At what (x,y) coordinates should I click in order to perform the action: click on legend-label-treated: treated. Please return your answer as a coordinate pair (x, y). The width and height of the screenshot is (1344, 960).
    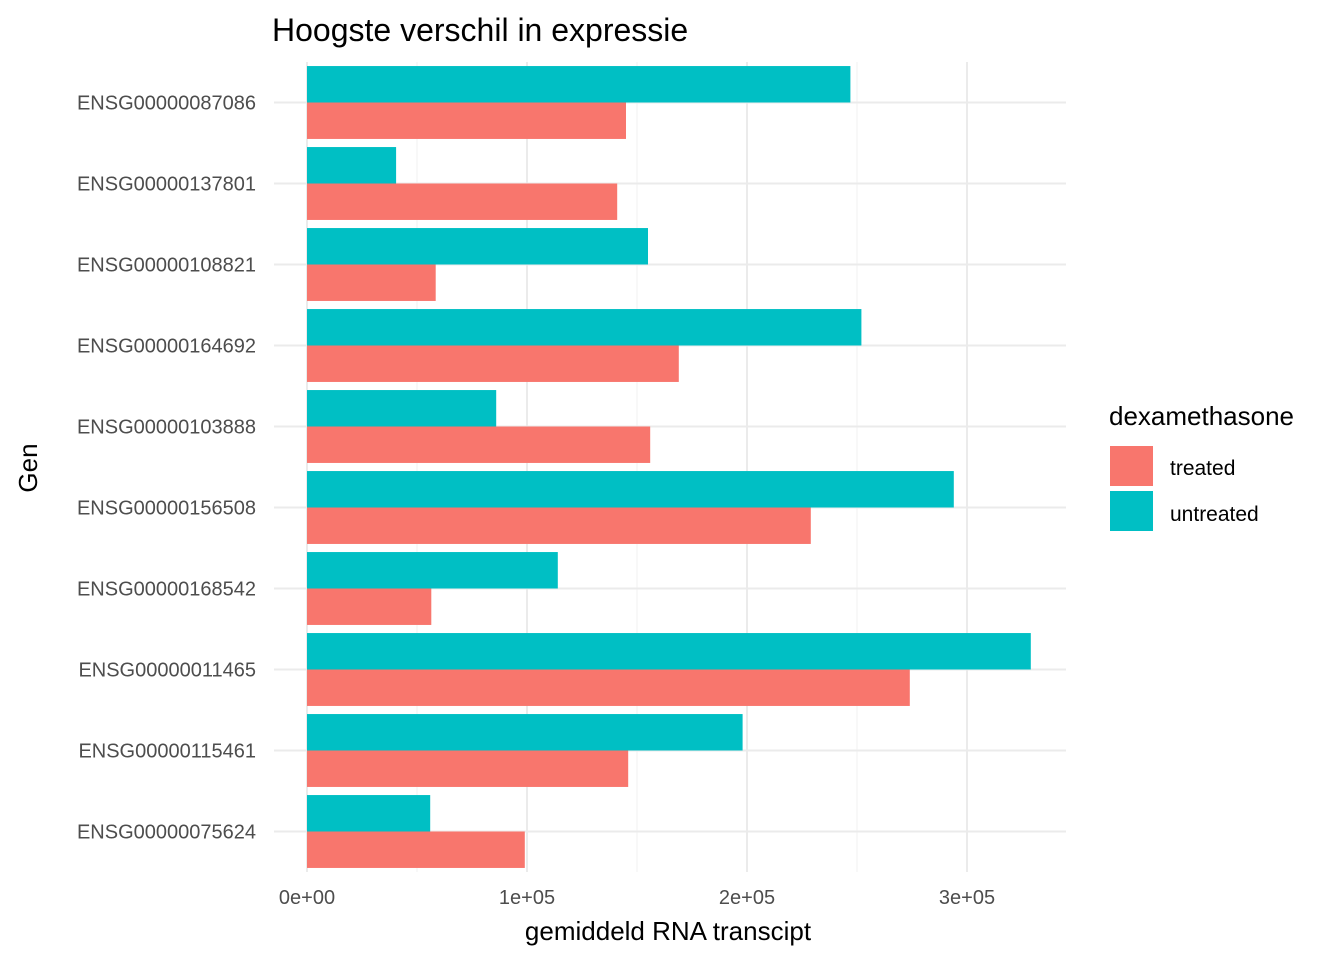
    Looking at the image, I should click on (1202, 468).